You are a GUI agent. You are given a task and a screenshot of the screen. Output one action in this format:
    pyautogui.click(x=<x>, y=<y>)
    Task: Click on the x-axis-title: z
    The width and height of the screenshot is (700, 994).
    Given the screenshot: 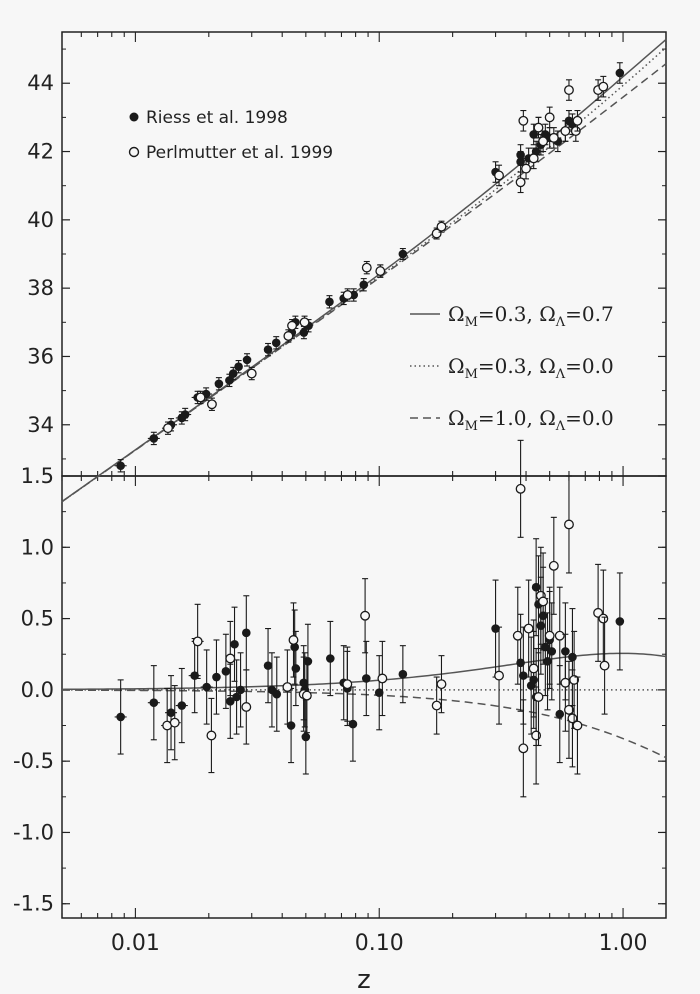 What is the action you would take?
    pyautogui.click(x=364, y=979)
    